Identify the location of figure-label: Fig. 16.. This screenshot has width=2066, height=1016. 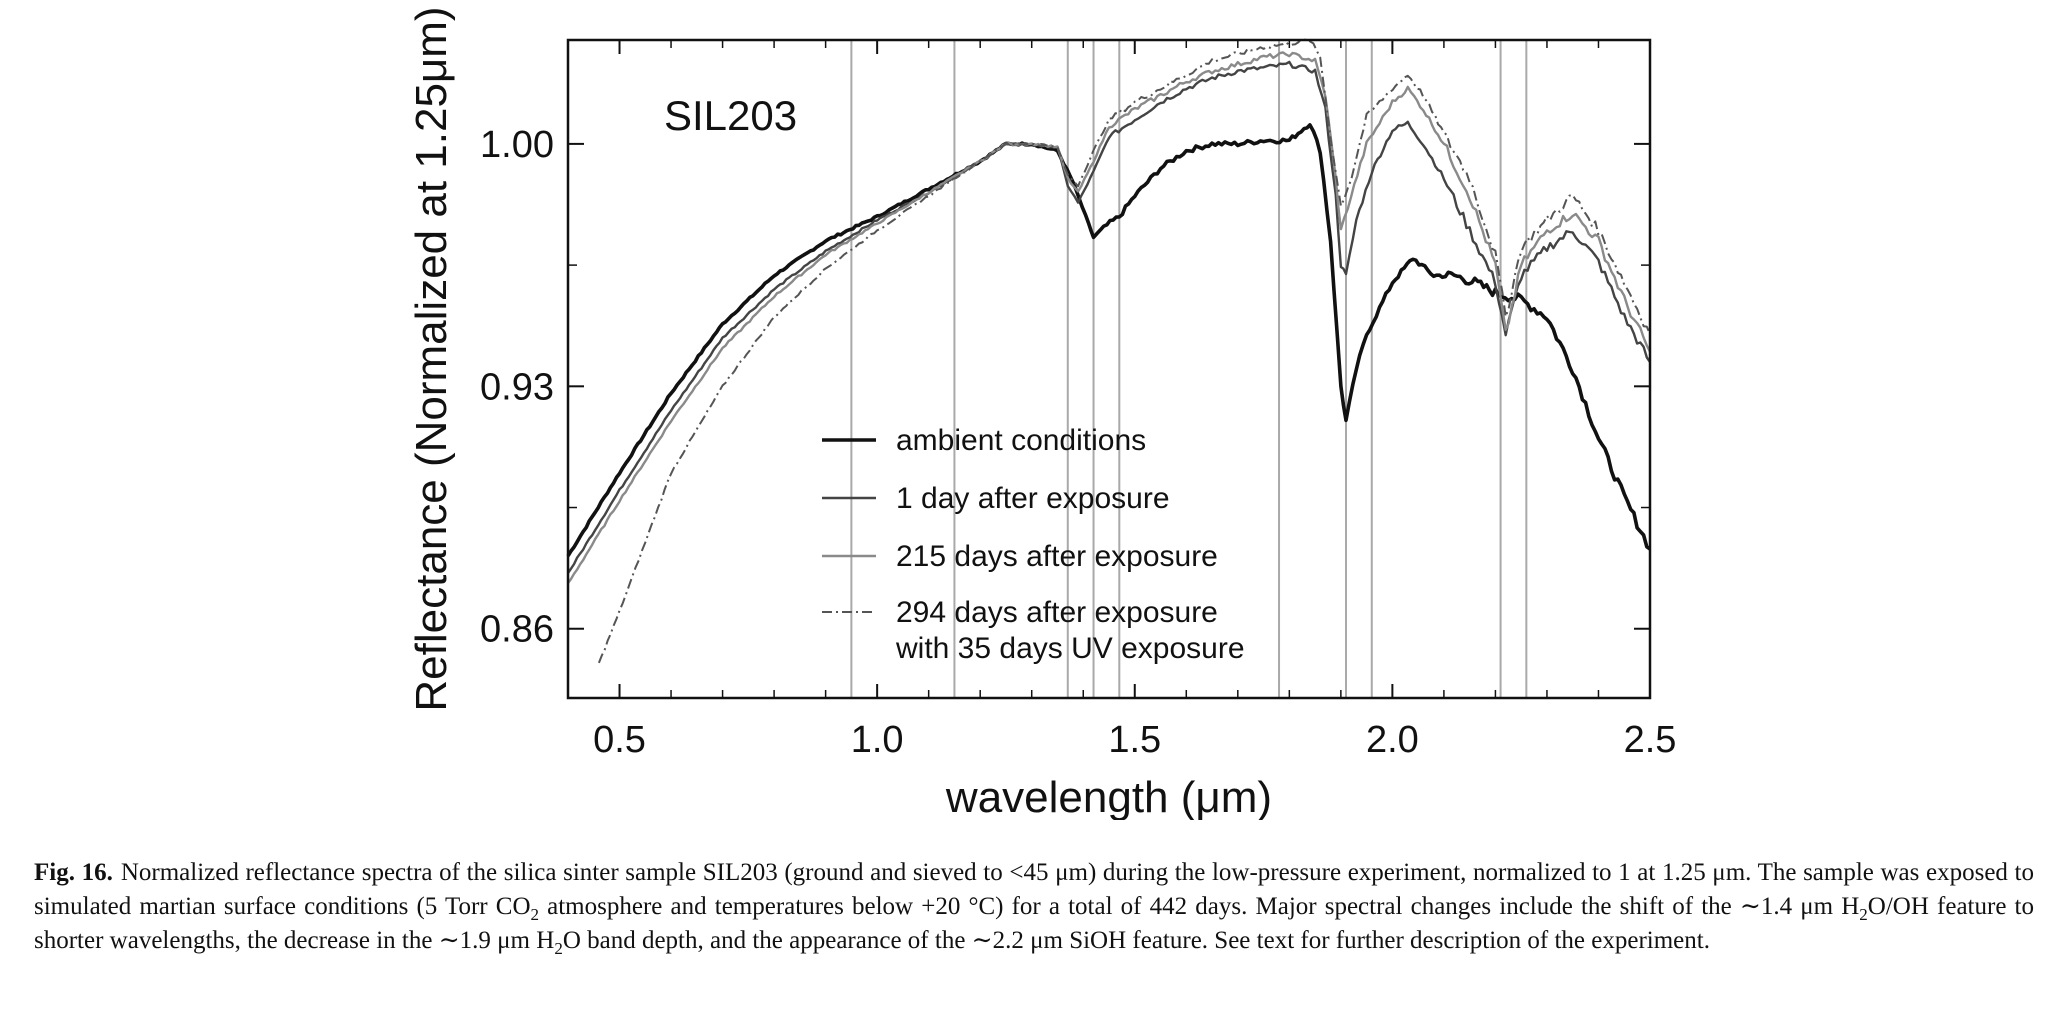
(73, 872).